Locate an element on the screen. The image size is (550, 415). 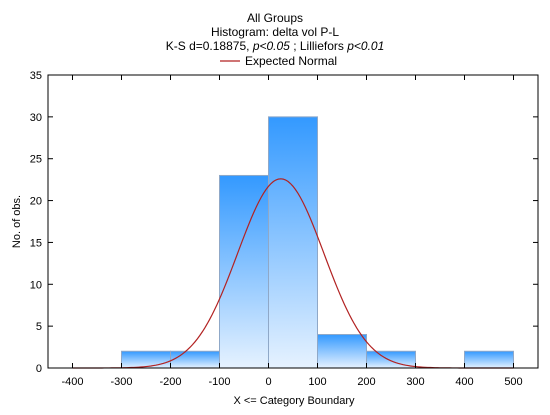
legend-label: Expected Normal is located at coordinates (291, 61).